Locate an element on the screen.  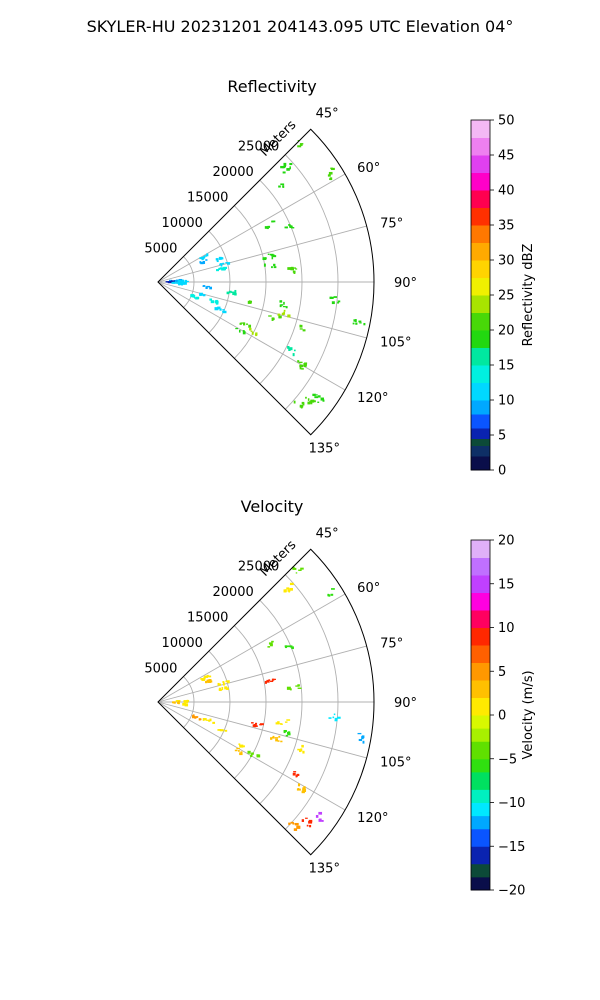
colorbar-tick-label: −5 is located at coordinates (507, 759).